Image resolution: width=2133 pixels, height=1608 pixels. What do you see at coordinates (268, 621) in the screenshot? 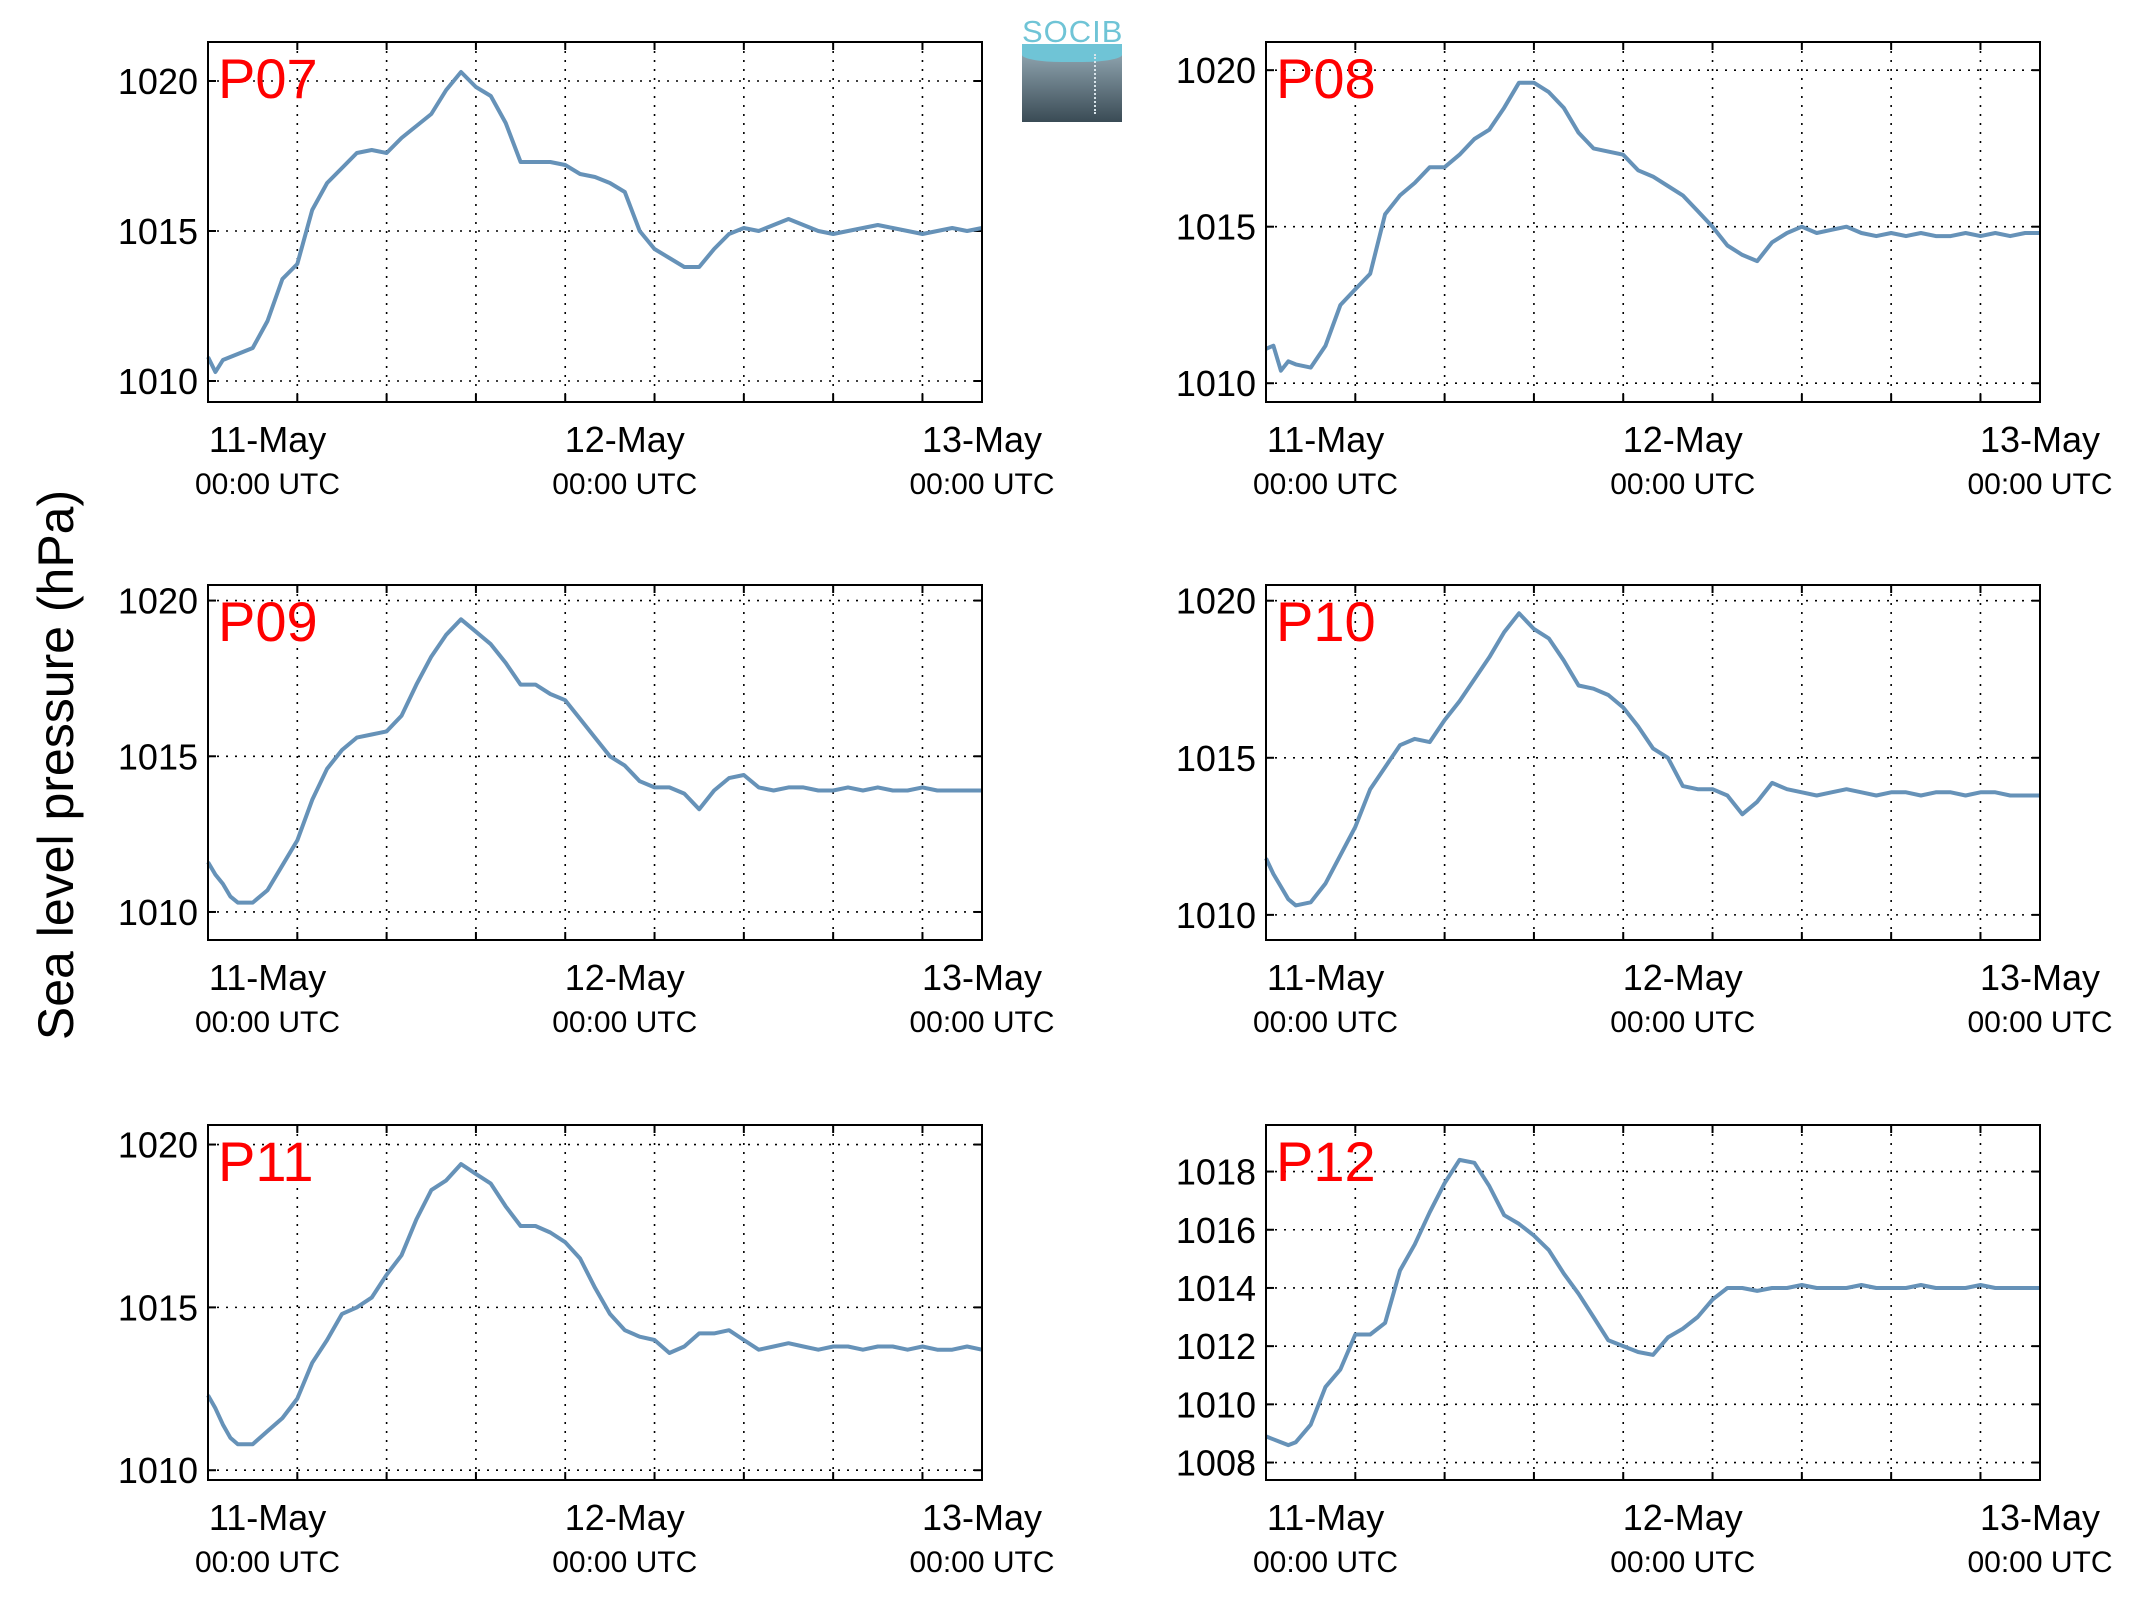
I see `station-label: P09` at bounding box center [268, 621].